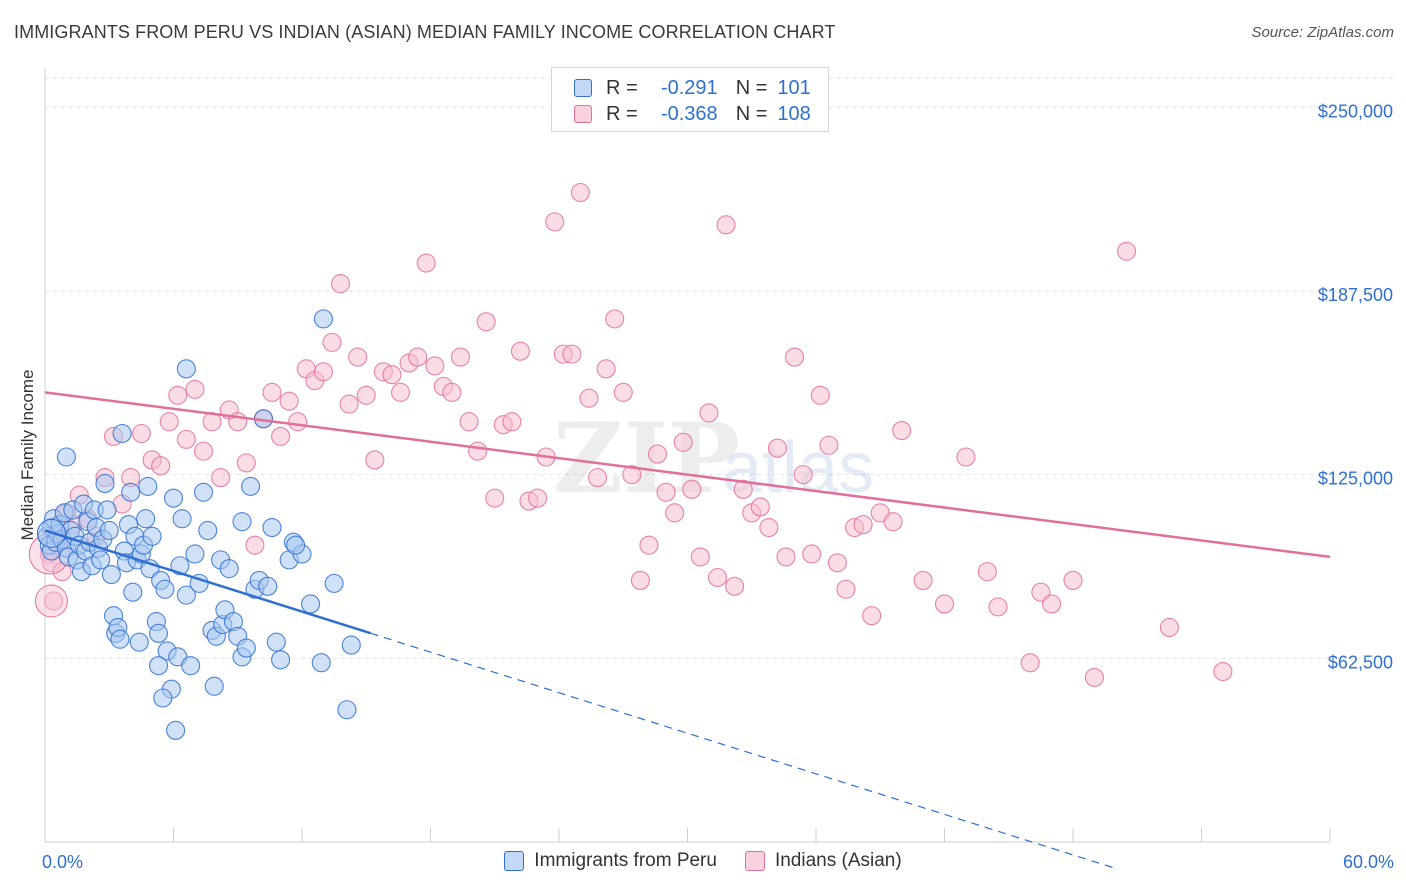 This screenshot has height=892, width=1406. I want to click on legend-r-label: R =, so click(622, 87).